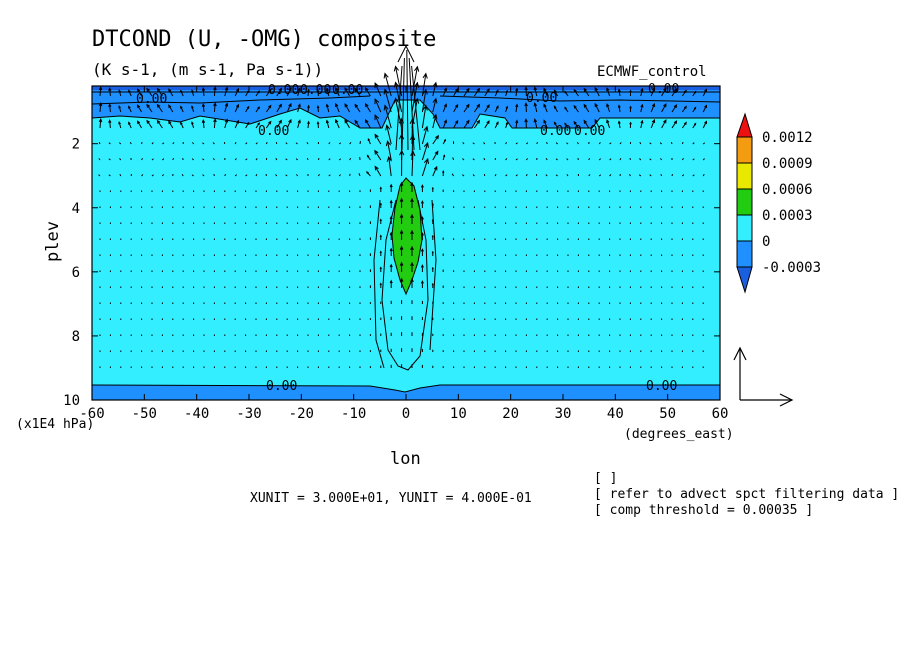 The width and height of the screenshot is (904, 654). What do you see at coordinates (703, 510) in the screenshot?
I see `note-line: [ comp threshold = 0.00035 ]` at bounding box center [703, 510].